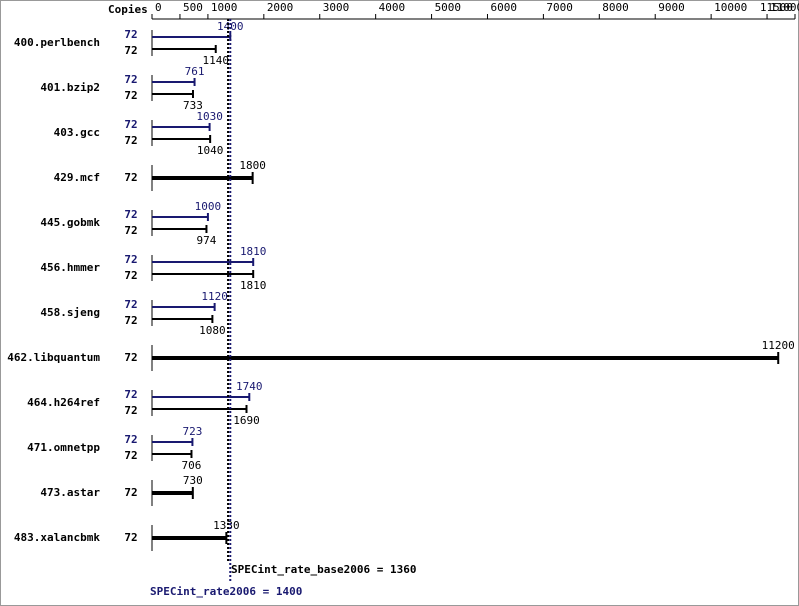 The image size is (799, 606). What do you see at coordinates (193, 105) in the screenshot?
I see `value-label: 733` at bounding box center [193, 105].